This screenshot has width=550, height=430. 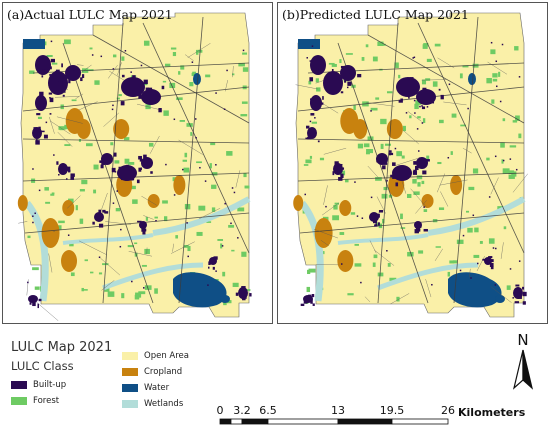 I want to click on wetlands-swatch, so click(x=130, y=404).